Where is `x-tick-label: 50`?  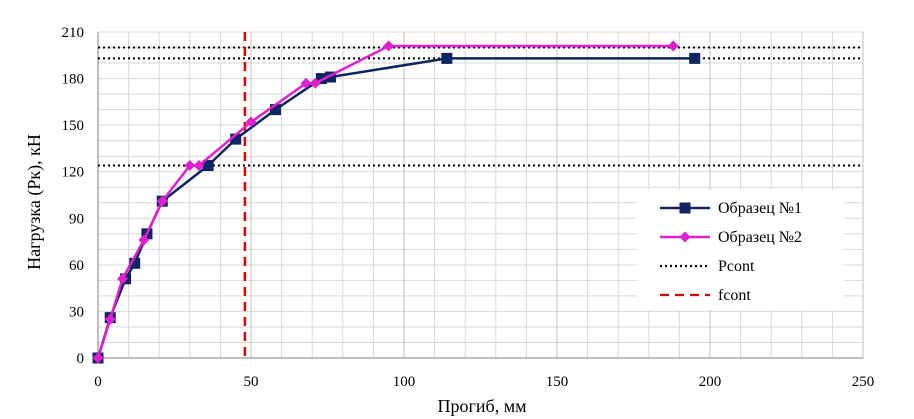
x-tick-label: 50 is located at coordinates (251, 382).